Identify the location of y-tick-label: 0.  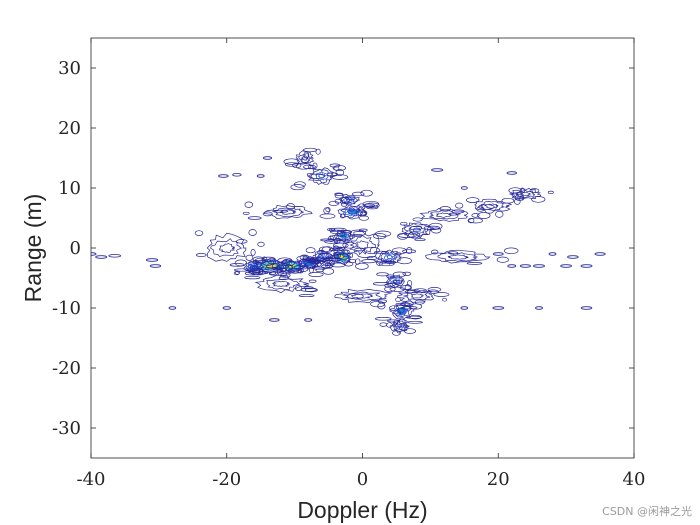
(75, 248).